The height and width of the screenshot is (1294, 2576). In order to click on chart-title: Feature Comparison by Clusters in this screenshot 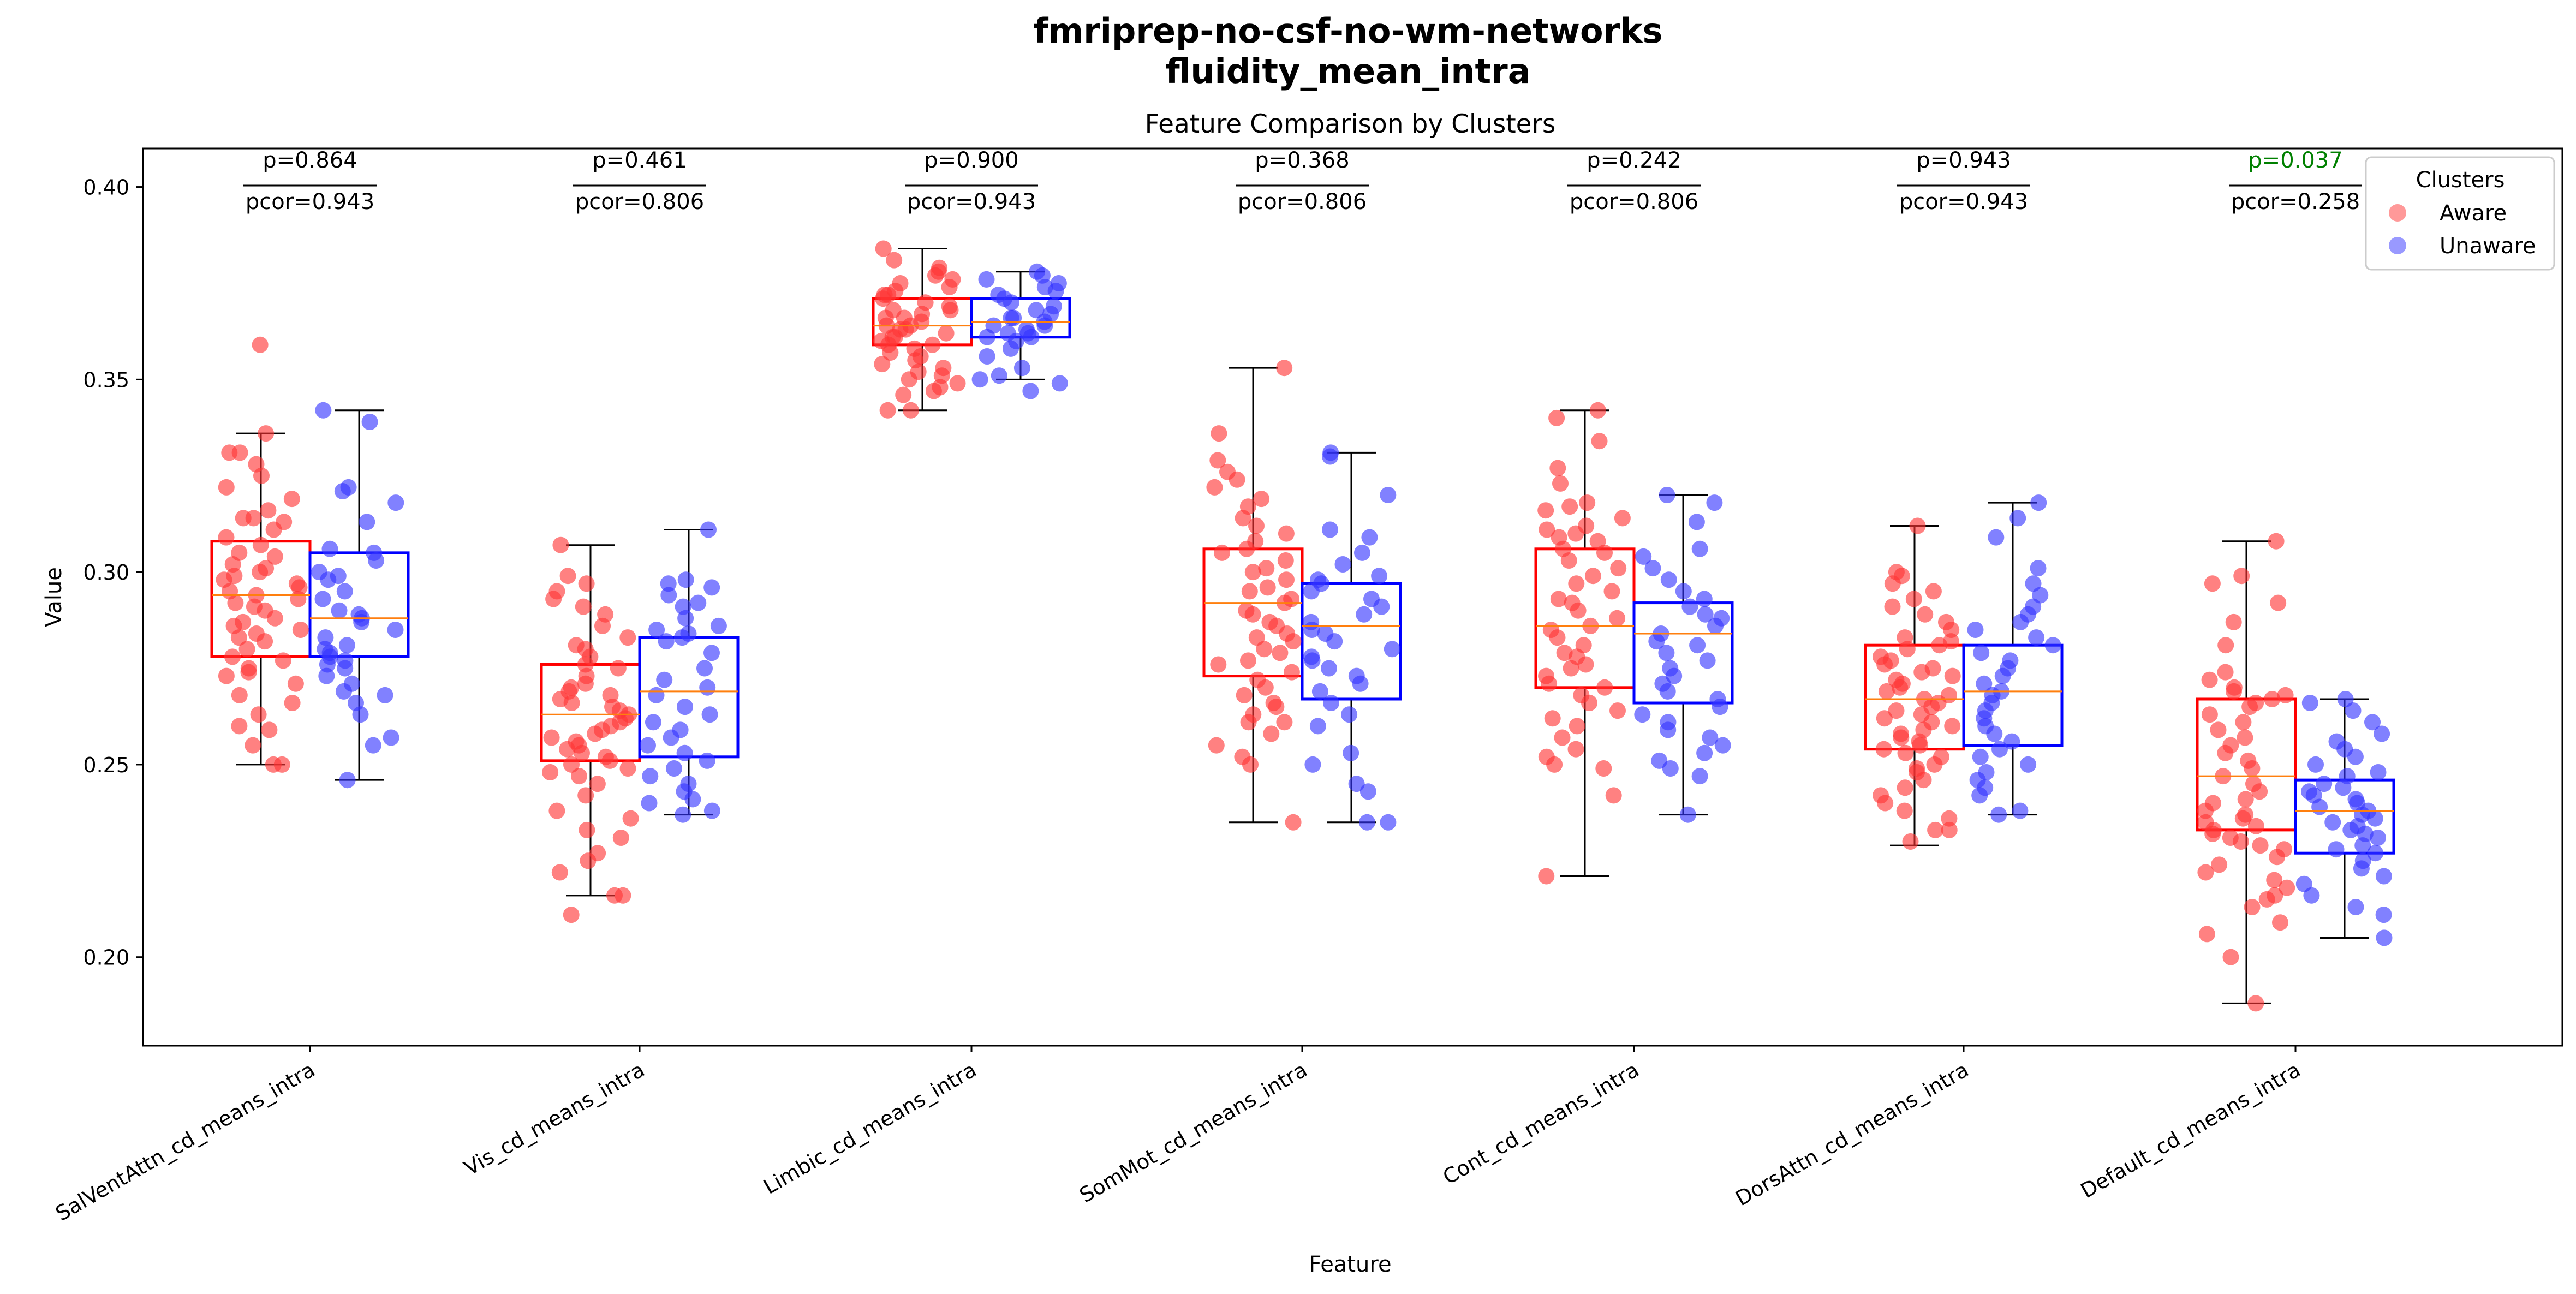, I will do `click(1350, 124)`.